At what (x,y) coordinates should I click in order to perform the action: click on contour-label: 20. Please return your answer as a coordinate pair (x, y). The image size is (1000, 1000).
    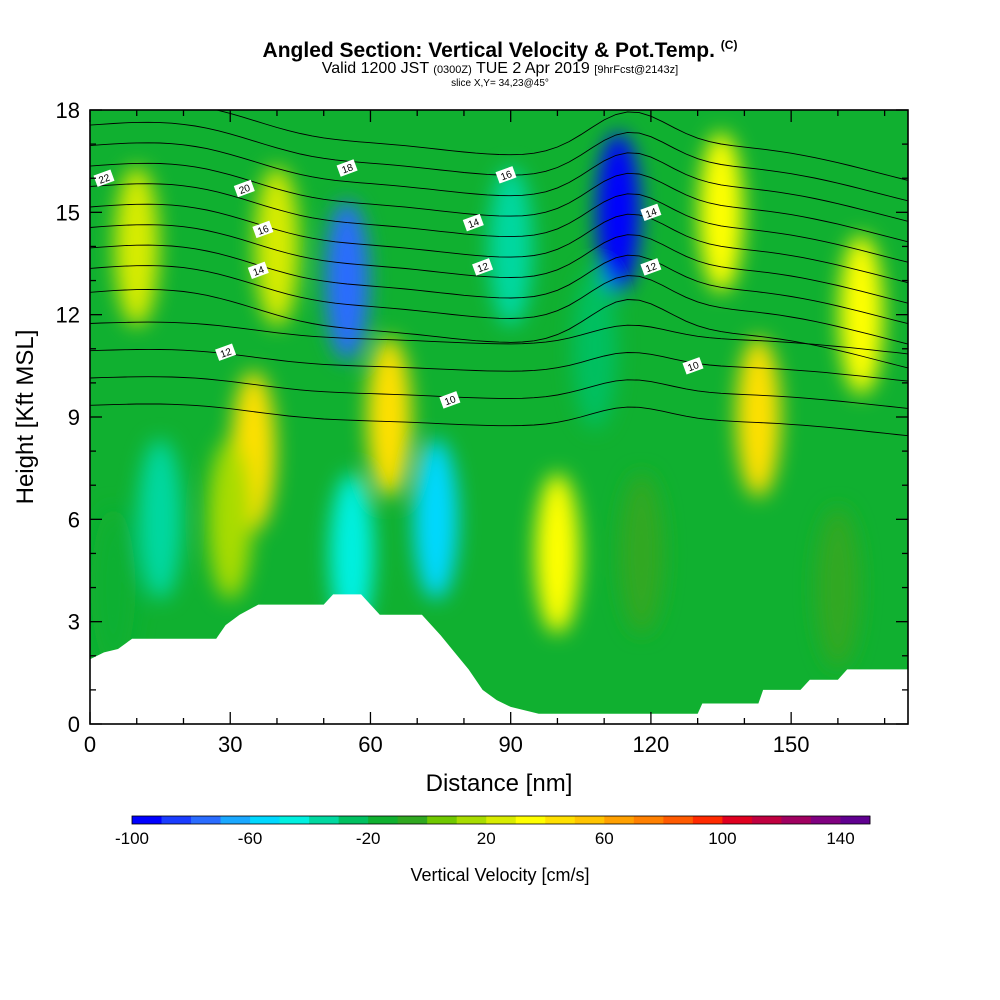
    Looking at the image, I should click on (244, 188).